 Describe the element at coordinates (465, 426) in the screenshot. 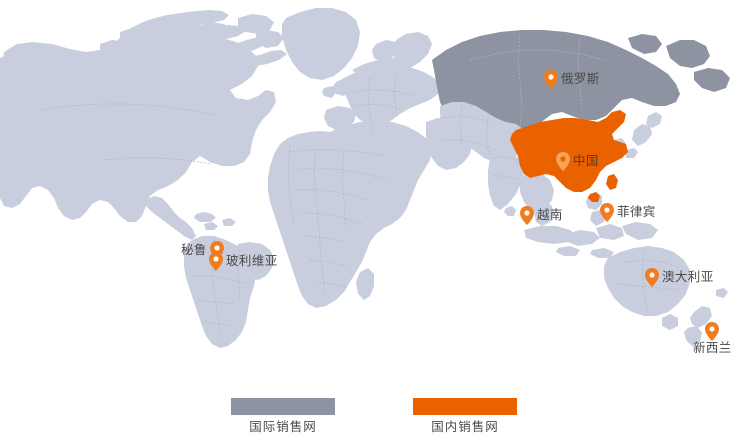

I see `legend-label-domestic: 国内销售网` at that location.